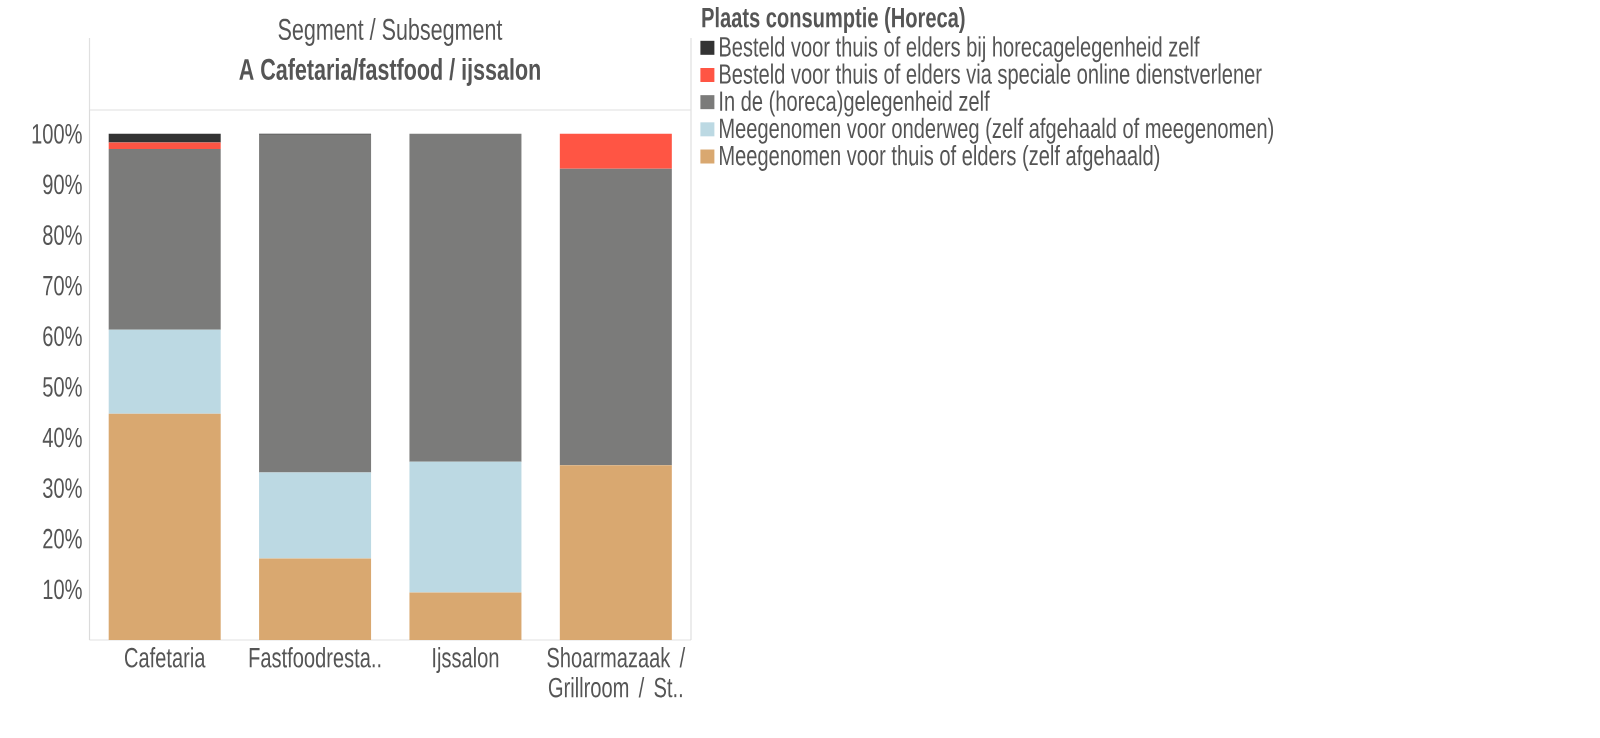 The image size is (1600, 738). What do you see at coordinates (62, 387) in the screenshot?
I see `y-tick-label: 50%` at bounding box center [62, 387].